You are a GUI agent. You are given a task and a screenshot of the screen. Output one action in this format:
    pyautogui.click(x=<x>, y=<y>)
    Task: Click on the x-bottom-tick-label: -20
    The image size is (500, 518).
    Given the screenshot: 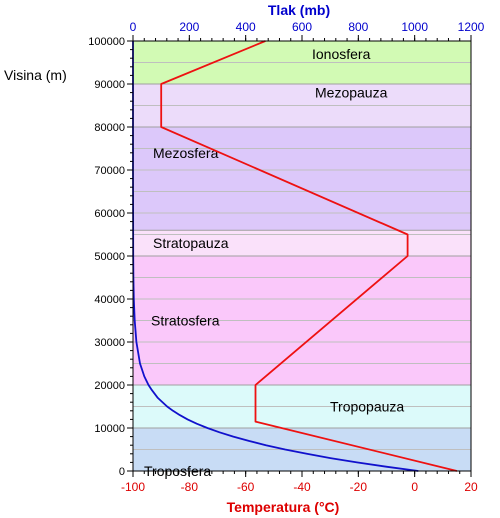 What is the action you would take?
    pyautogui.click(x=359, y=487)
    